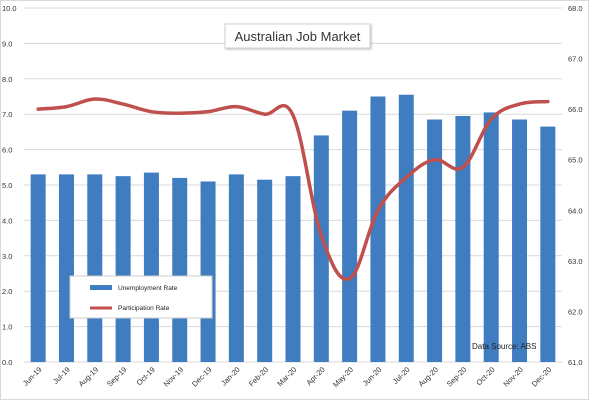 The height and width of the screenshot is (400, 589). I want to click on legend-label-unemployment: Unemployment Rate, so click(148, 288).